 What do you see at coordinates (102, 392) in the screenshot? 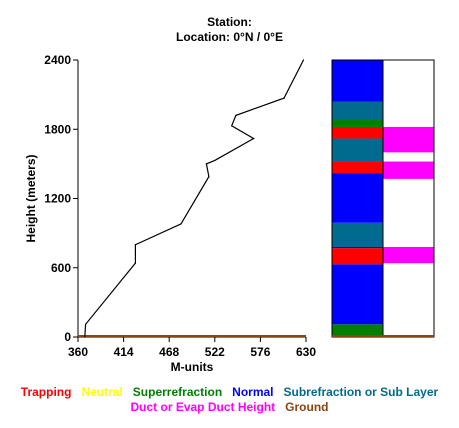
I see `legend-item-neutral: Neutral` at bounding box center [102, 392].